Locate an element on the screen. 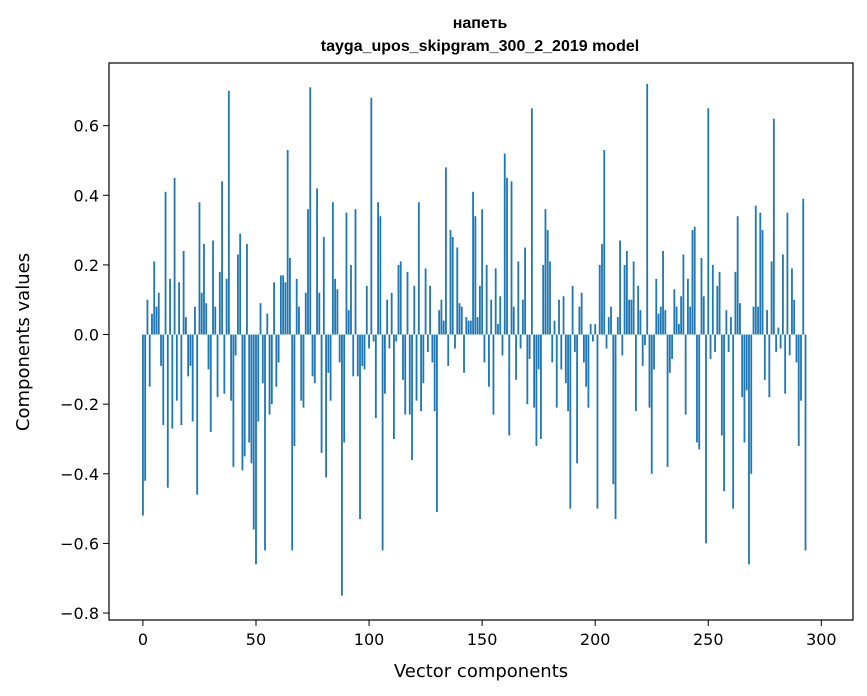  y-tick-label: 0.2 is located at coordinates (86, 265).